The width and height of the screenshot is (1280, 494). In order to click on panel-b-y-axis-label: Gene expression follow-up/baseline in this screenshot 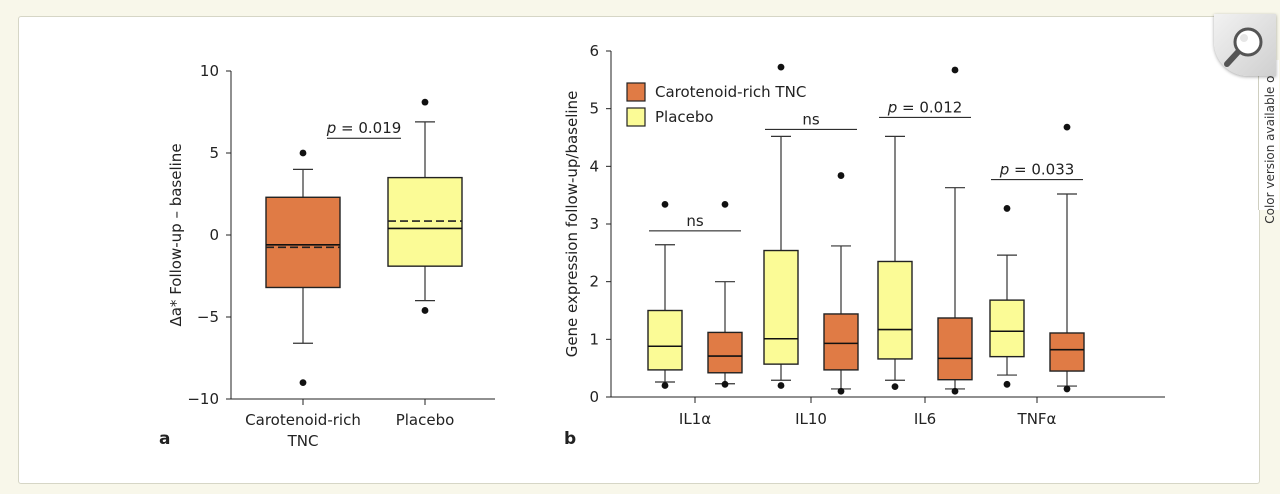, I will do `click(572, 224)`.